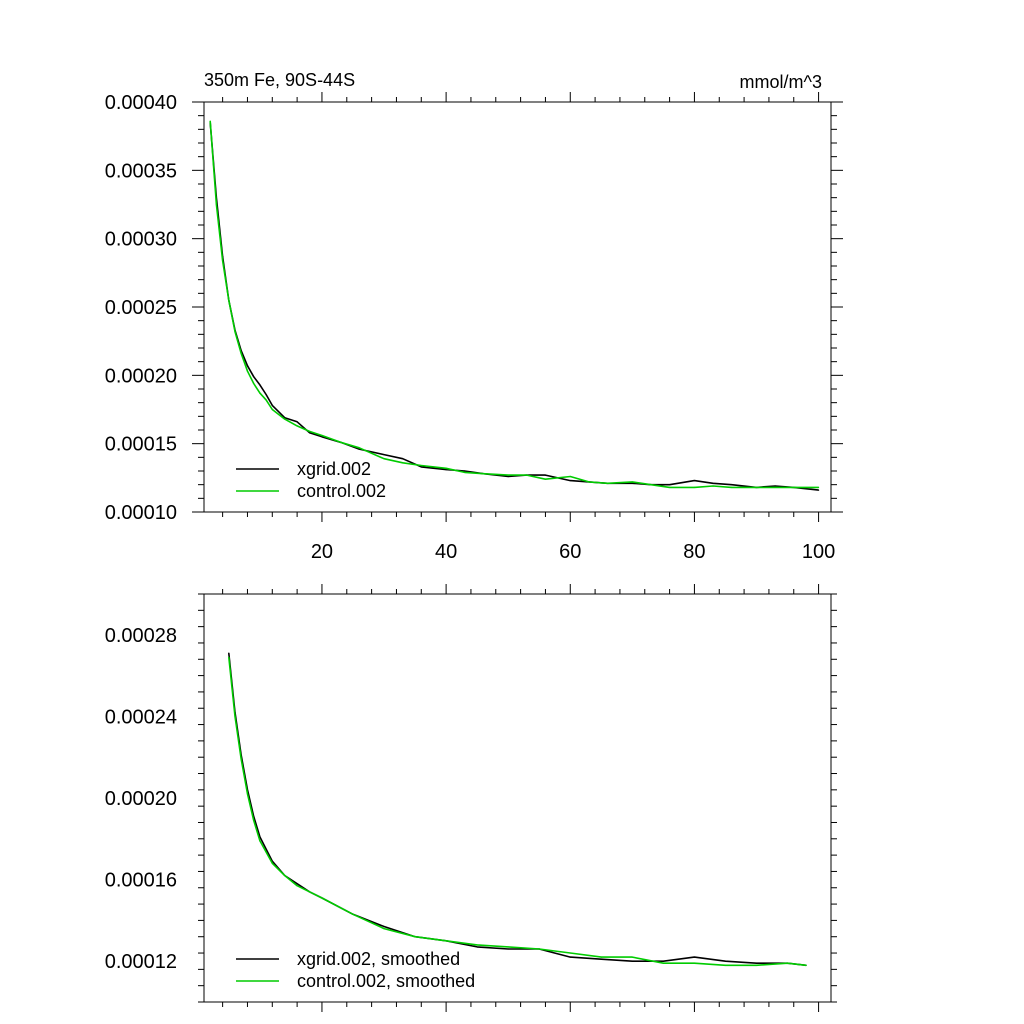 The height and width of the screenshot is (1024, 1024). Describe the element at coordinates (334, 469) in the screenshot. I see `legend-label: xgrid.002` at that location.